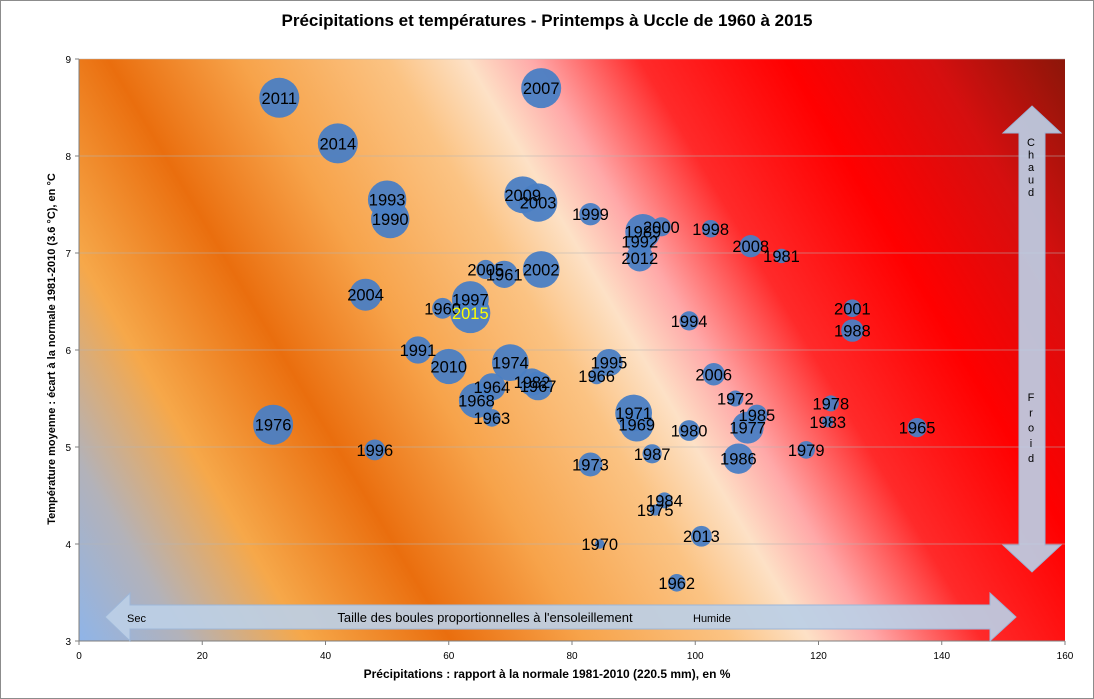  Describe the element at coordinates (68, 157) in the screenshot. I see `y-tick-label: 8` at that location.